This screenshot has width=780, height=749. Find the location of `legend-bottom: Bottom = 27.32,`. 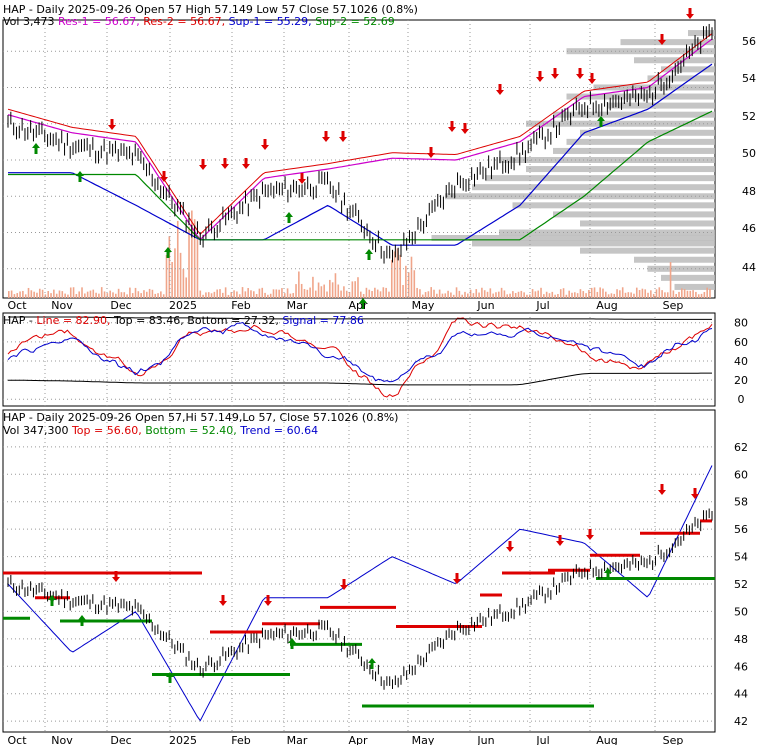

legend-bottom: Bottom = 27.32, is located at coordinates (233, 320).